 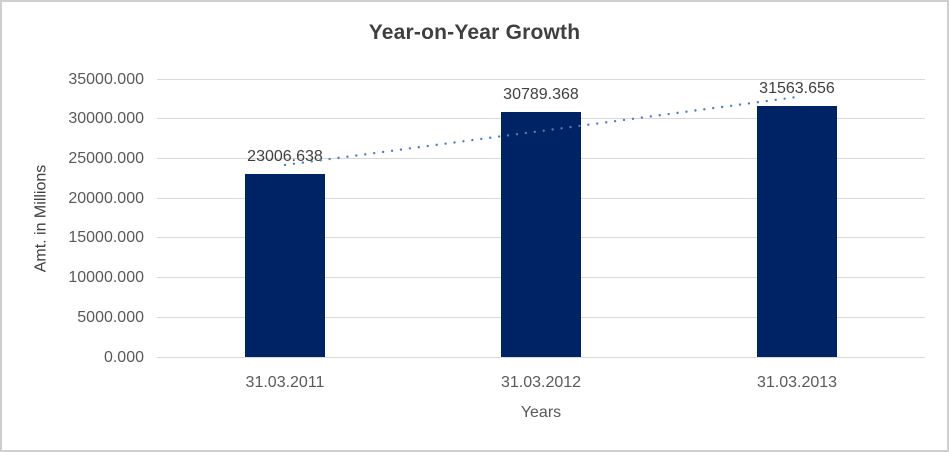 I want to click on y-tick-label: 15000.000, so click(x=106, y=238).